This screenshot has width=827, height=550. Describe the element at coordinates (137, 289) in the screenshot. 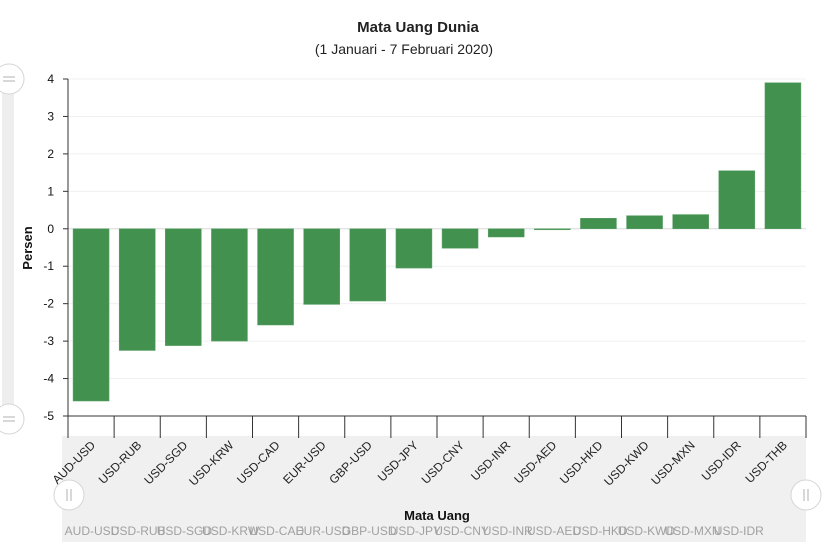

I see `bar-usd-rub` at that location.